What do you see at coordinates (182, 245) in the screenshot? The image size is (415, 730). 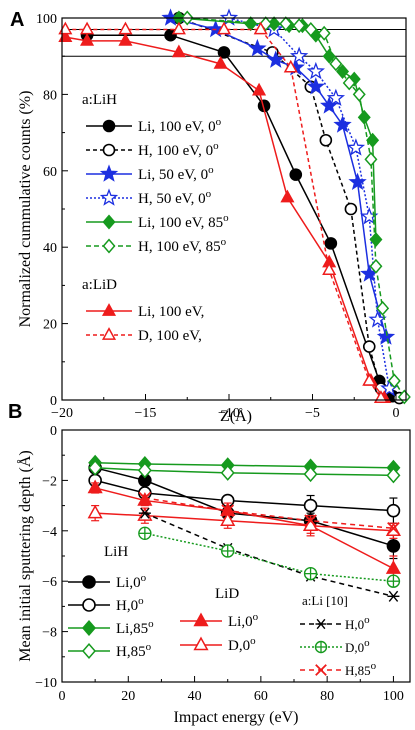 I see `legend-label: H, 100 eV, 85o` at bounding box center [182, 245].